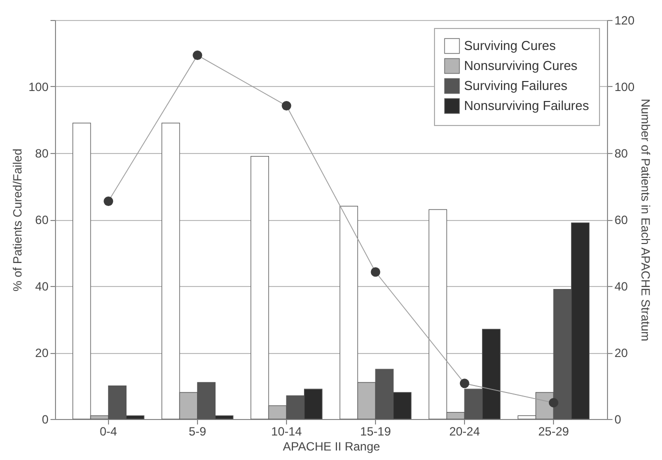 The image size is (662, 460). What do you see at coordinates (621, 353) in the screenshot?
I see `y2-tick-label: 20` at bounding box center [621, 353].